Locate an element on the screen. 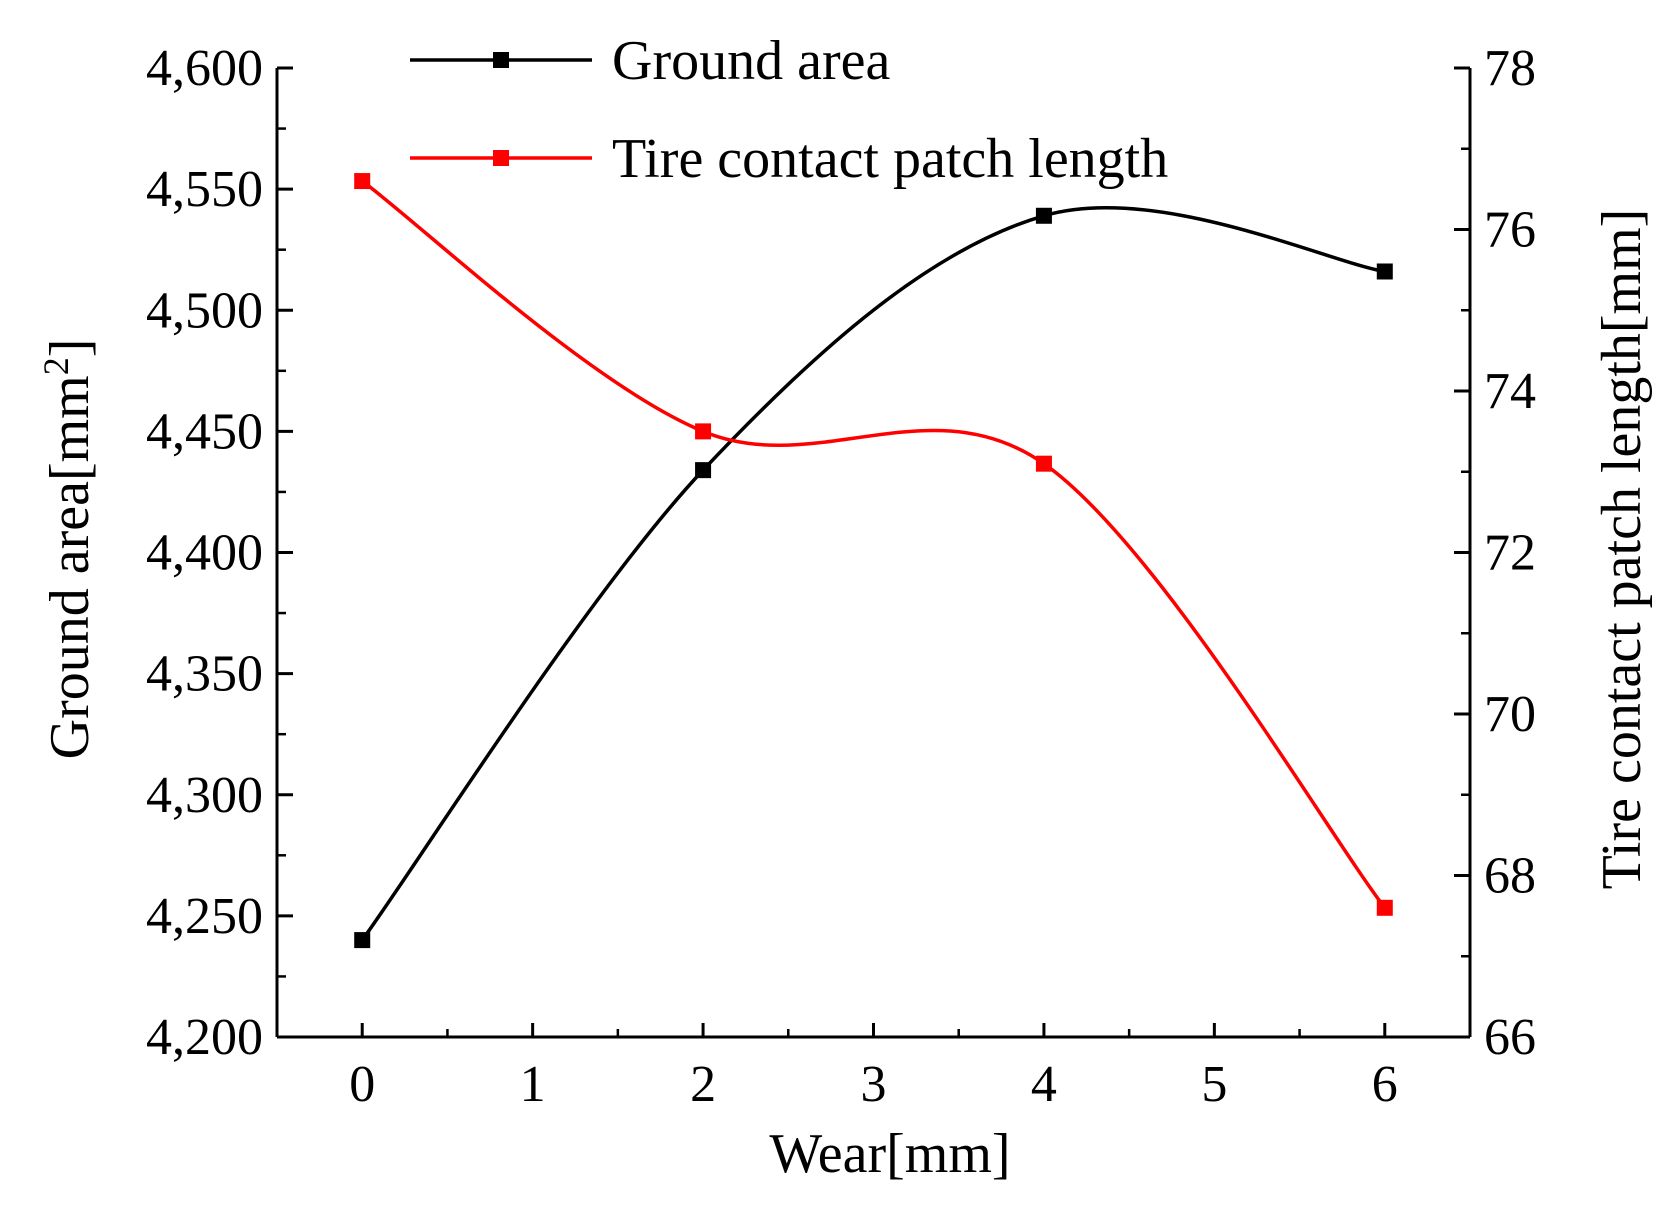  y-left-tick-label: 4,200 is located at coordinates (204, 1037).